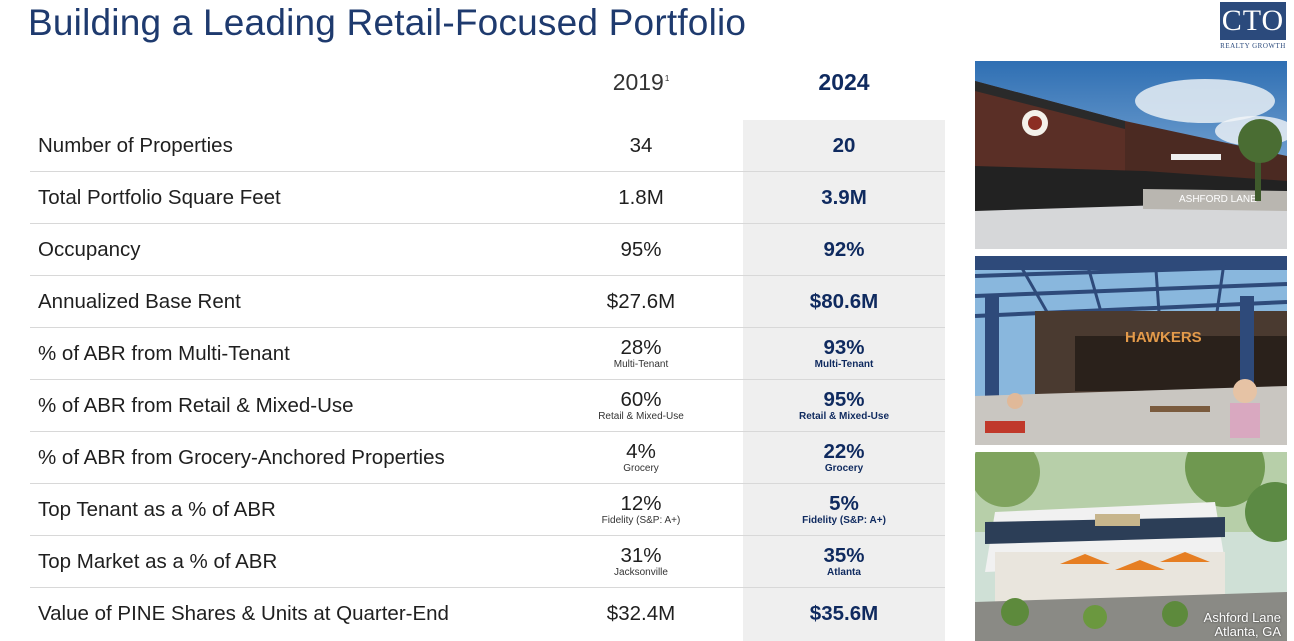  I want to click on sublabel-2024: Atlanta, so click(844, 572).